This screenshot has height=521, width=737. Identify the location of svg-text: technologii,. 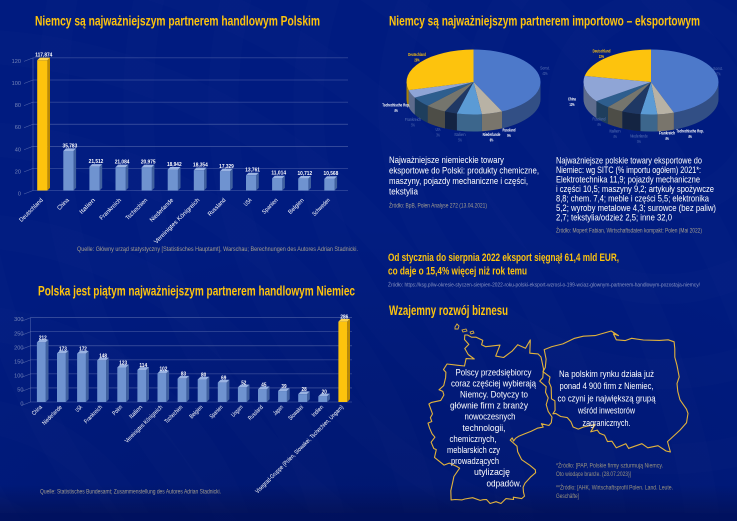
(484, 427).